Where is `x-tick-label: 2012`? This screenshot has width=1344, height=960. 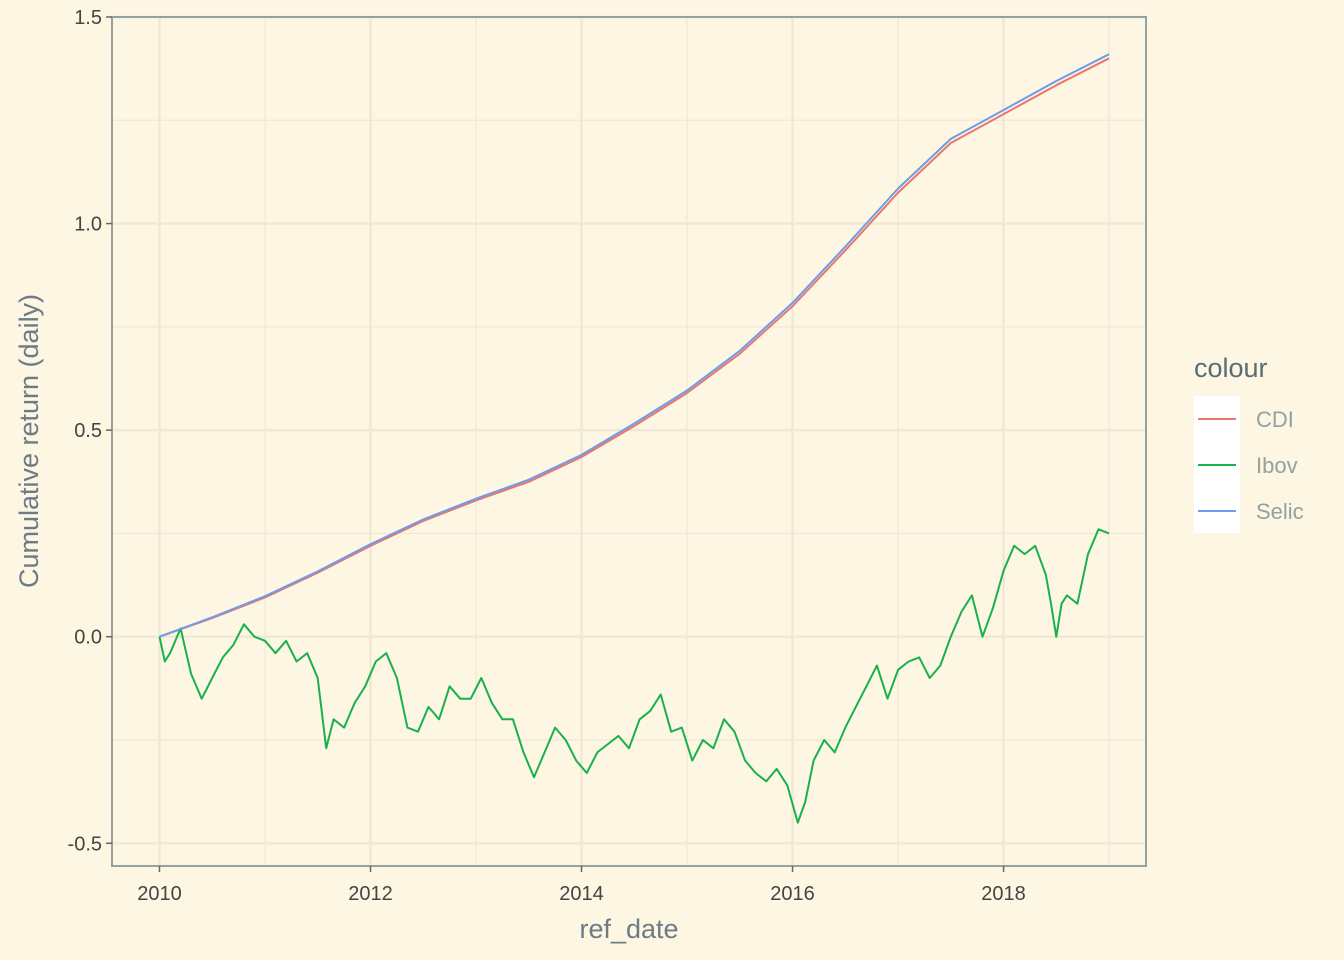
x-tick-label: 2012 is located at coordinates (370, 894).